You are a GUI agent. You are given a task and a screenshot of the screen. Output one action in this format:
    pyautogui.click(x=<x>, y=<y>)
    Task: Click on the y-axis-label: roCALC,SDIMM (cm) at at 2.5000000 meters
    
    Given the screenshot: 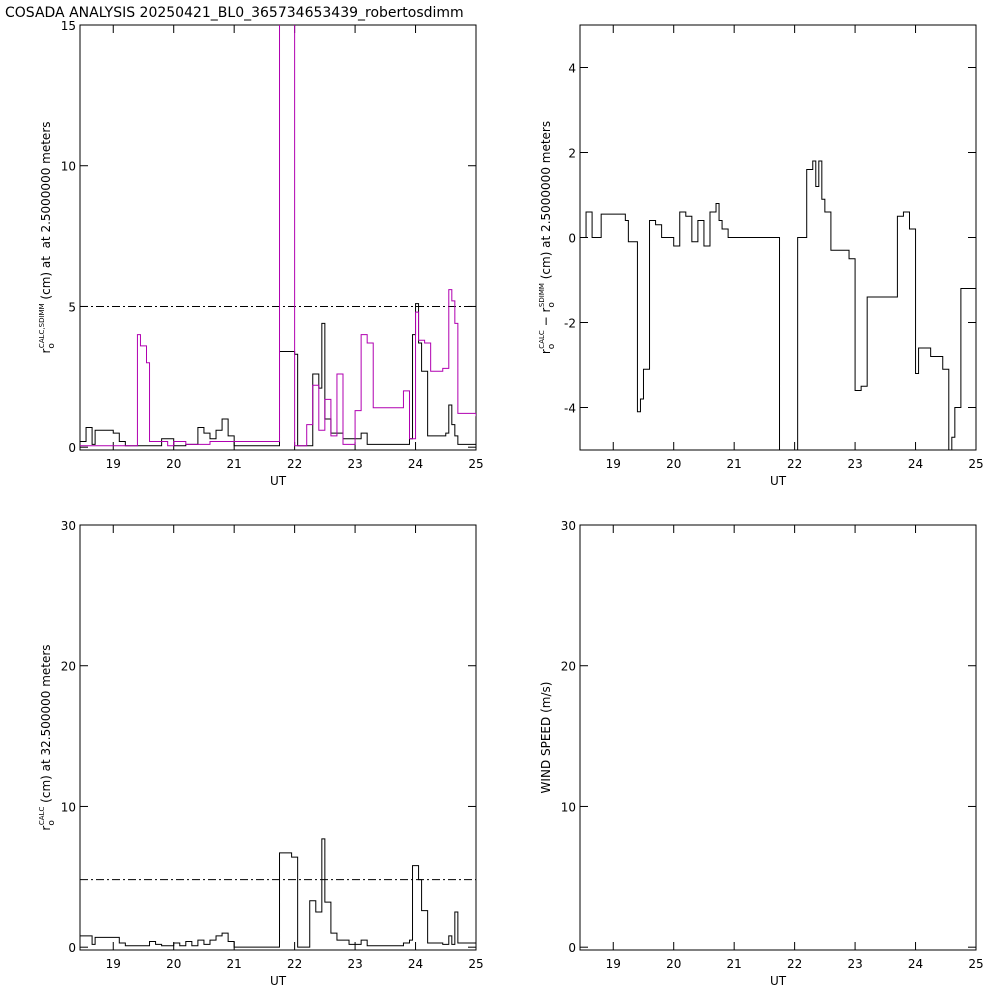 What is the action you would take?
    pyautogui.click(x=47, y=237)
    